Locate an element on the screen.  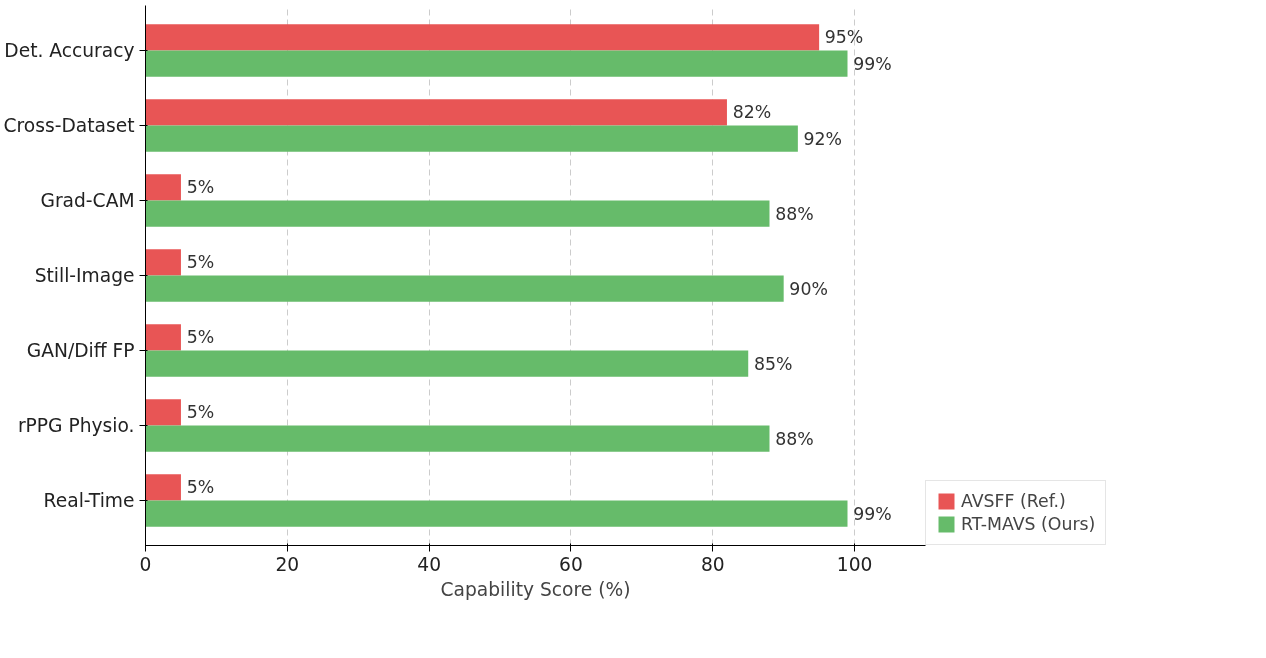
data-label: 82% is located at coordinates (752, 112).